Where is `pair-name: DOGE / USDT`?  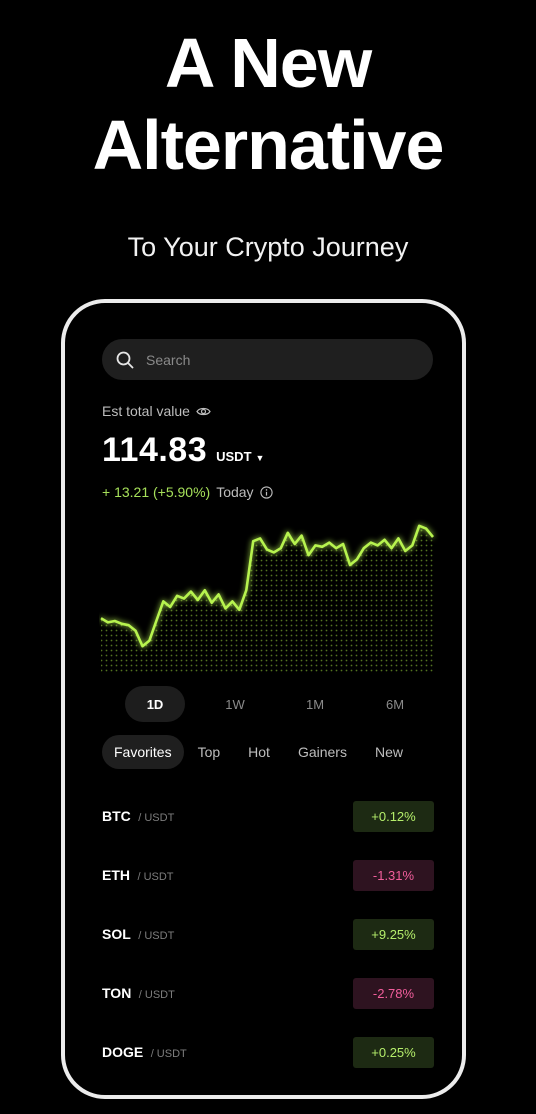
pair-name: DOGE / USDT is located at coordinates (144, 1053).